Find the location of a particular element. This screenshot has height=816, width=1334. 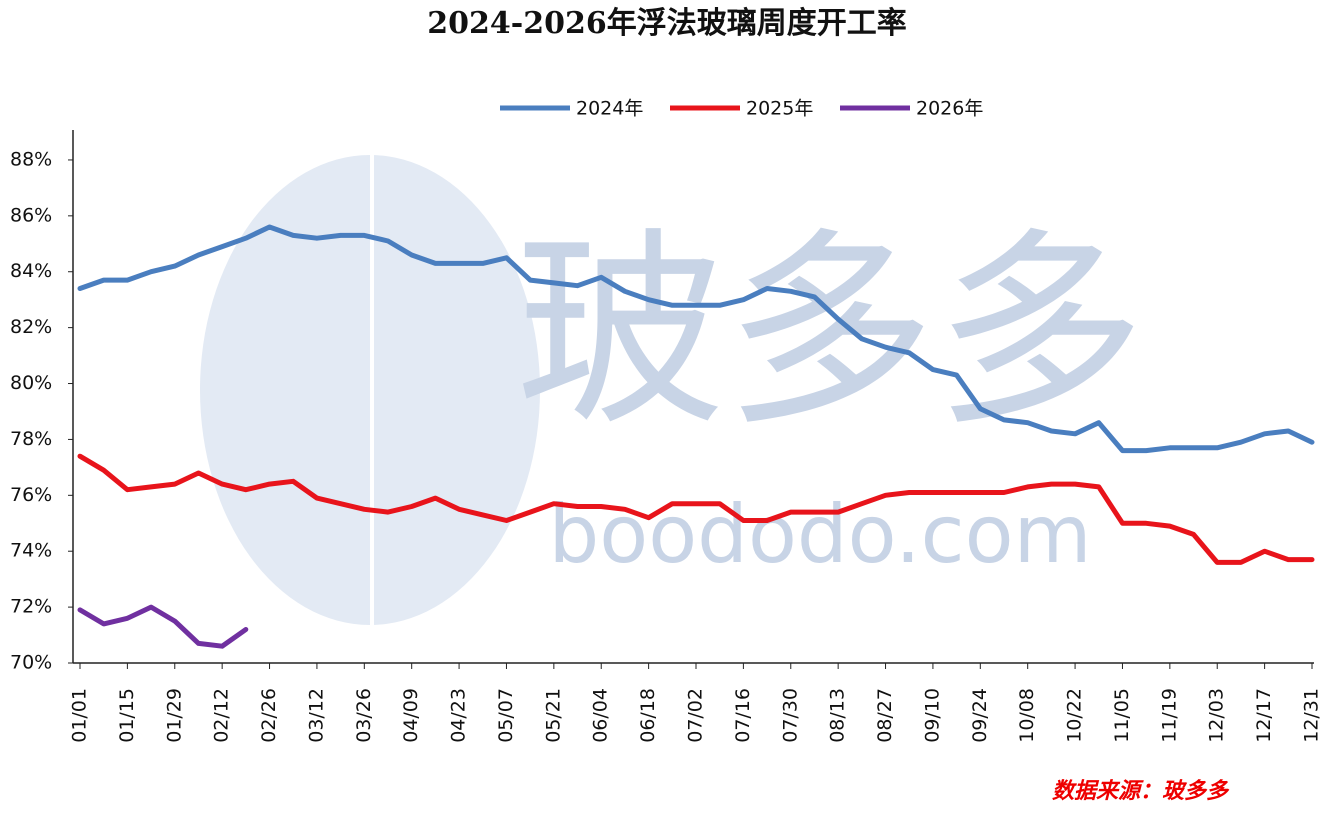

x-tick-label: 01/29 is located at coordinates (174, 715).